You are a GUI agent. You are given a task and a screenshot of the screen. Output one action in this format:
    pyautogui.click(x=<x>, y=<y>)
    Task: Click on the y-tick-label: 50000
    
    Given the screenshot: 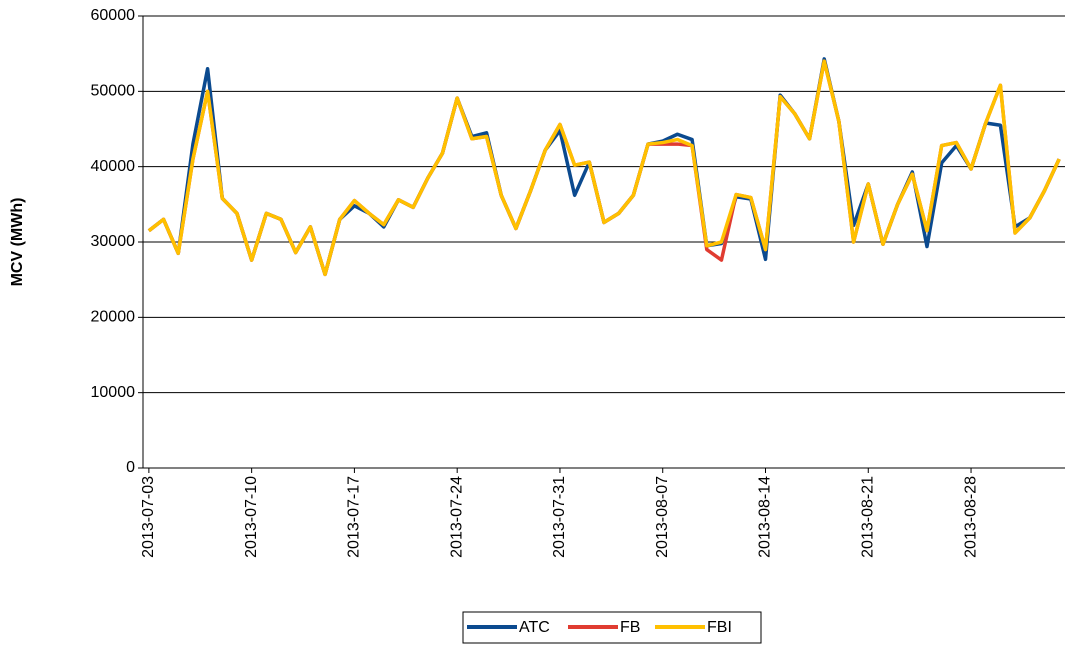 What is the action you would take?
    pyautogui.click(x=113, y=91)
    